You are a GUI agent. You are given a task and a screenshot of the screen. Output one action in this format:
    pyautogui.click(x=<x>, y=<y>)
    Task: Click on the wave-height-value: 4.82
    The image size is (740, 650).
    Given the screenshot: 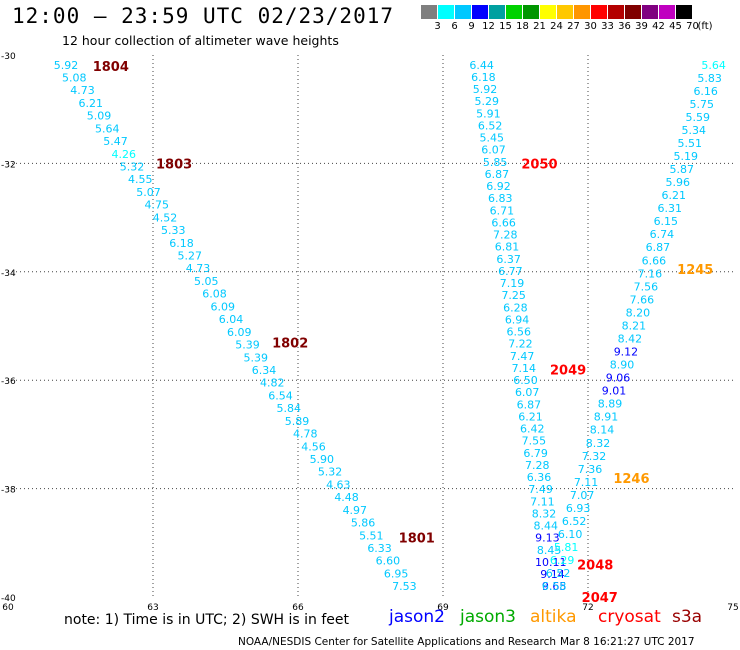 What is the action you would take?
    pyautogui.click(x=272, y=383)
    